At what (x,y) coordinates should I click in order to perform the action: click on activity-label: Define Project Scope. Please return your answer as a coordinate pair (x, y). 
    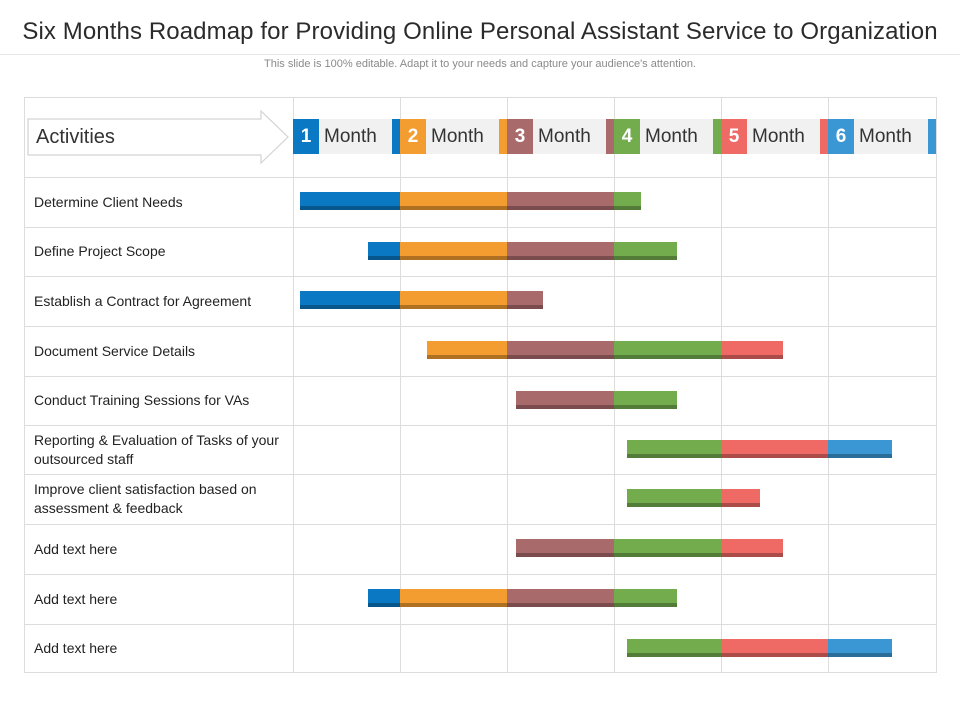
    Looking at the image, I should click on (100, 251).